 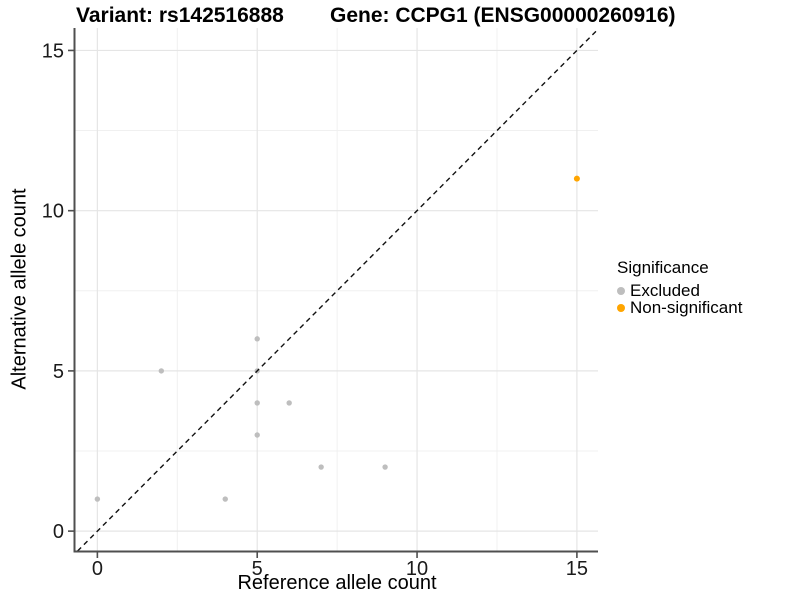 What do you see at coordinates (58, 532) in the screenshot?
I see `y-tick-label: 0` at bounding box center [58, 532].